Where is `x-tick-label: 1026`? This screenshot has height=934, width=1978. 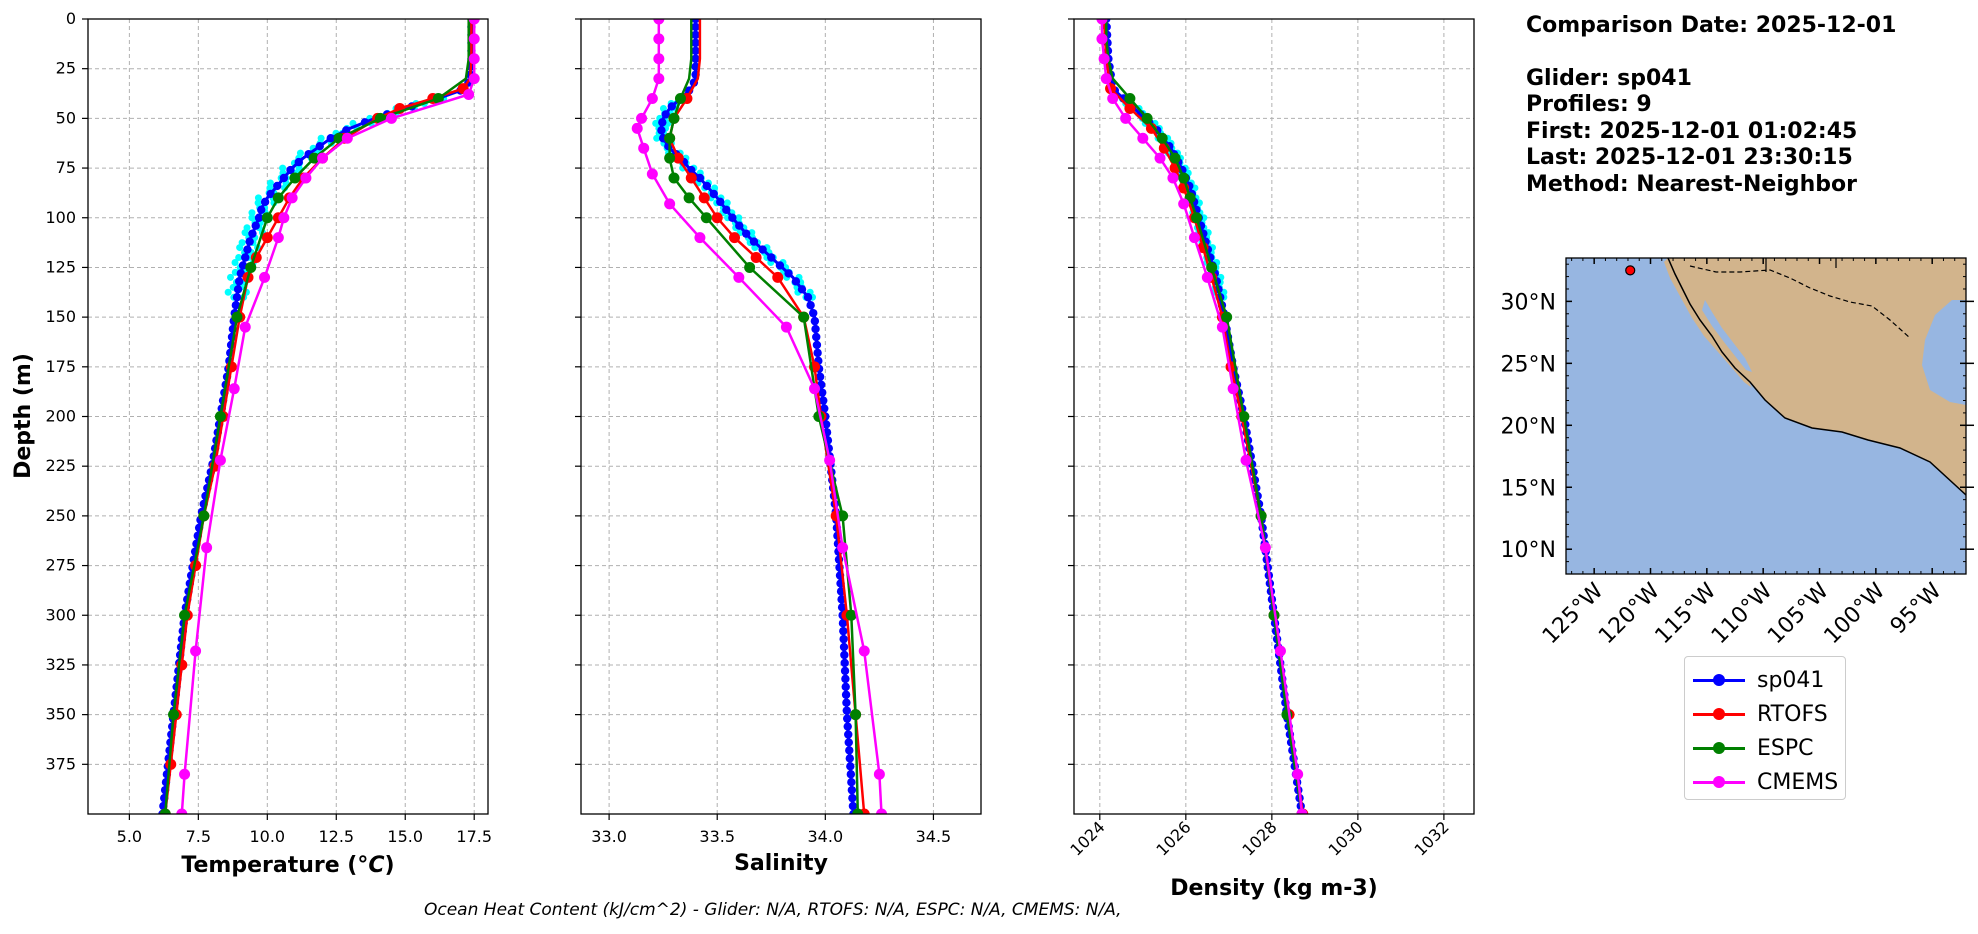 x-tick-label: 1026 is located at coordinates (1173, 838).